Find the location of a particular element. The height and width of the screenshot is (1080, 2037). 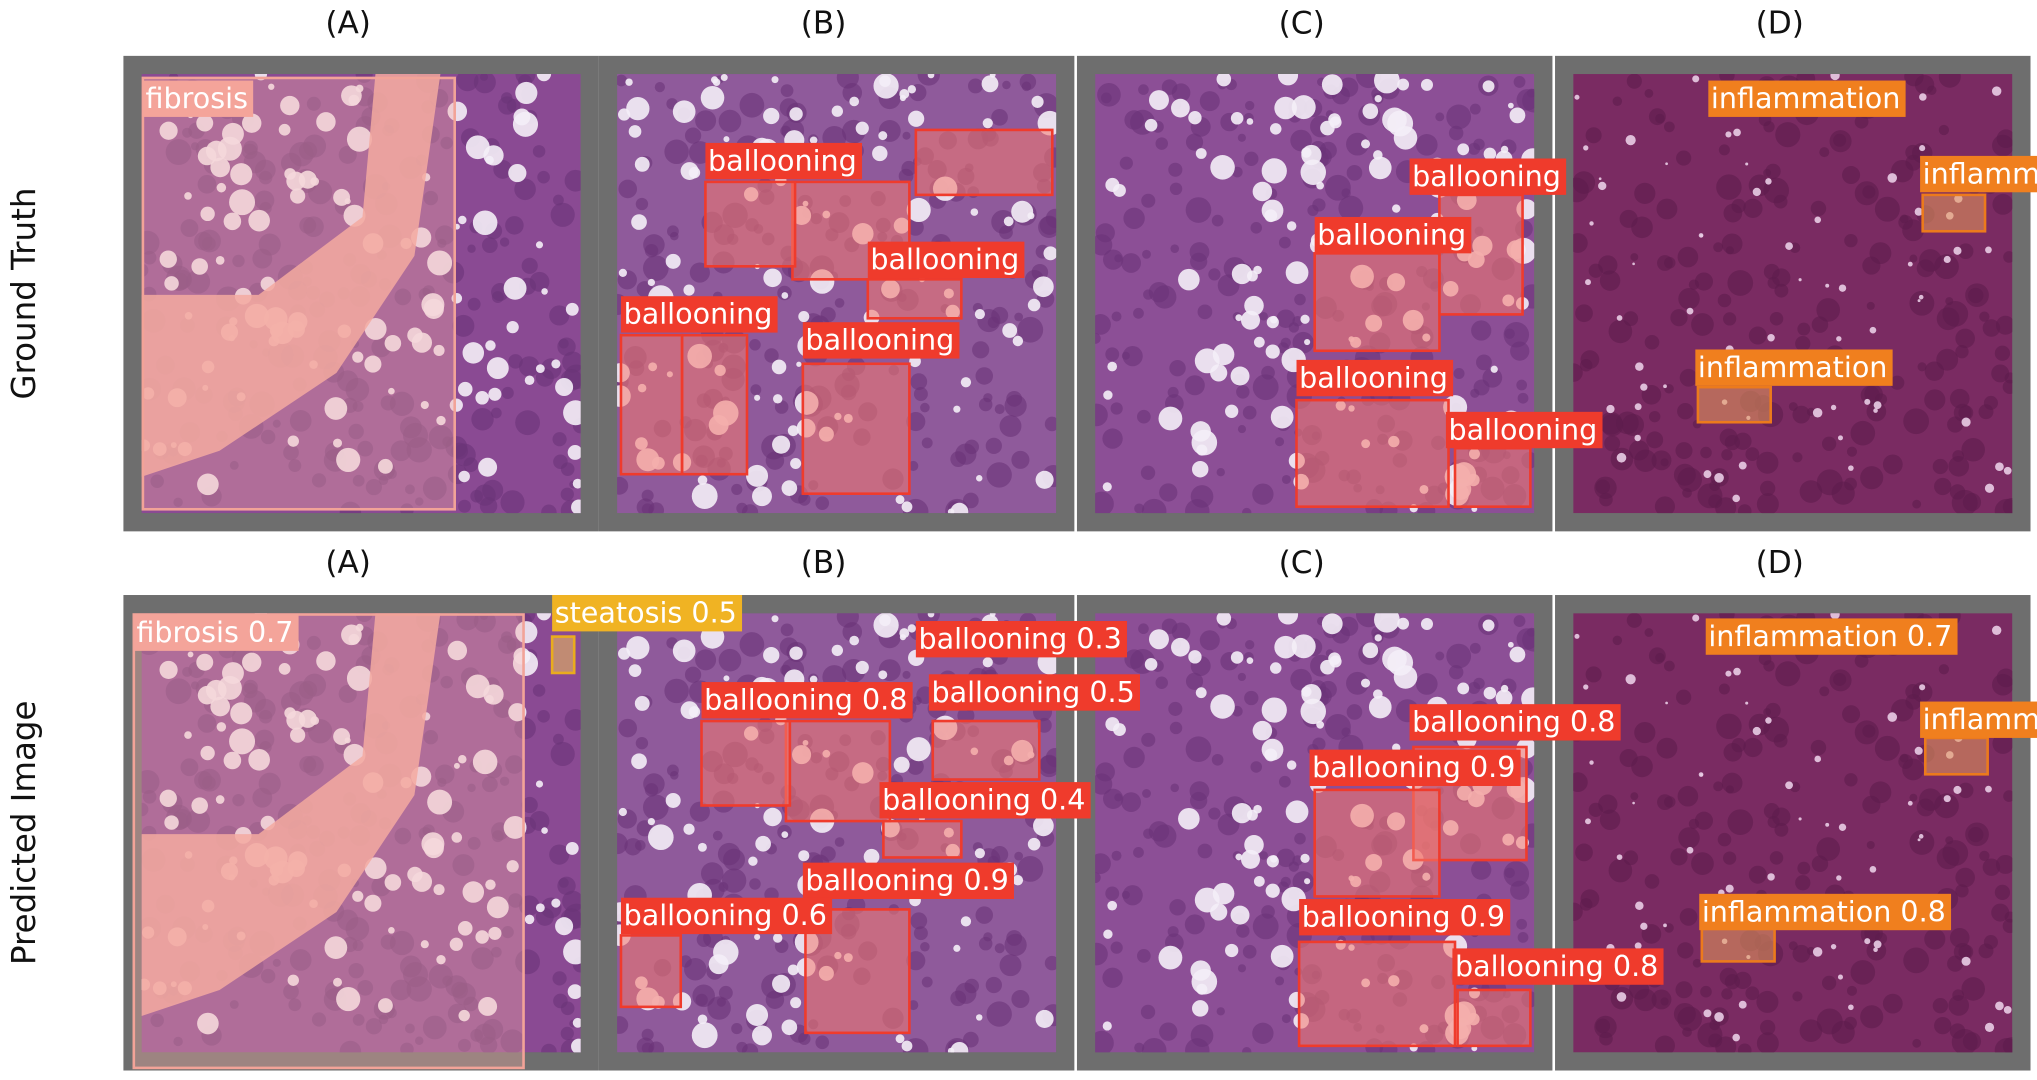

detection-label: inflammation is located at coordinates (1805, 98).